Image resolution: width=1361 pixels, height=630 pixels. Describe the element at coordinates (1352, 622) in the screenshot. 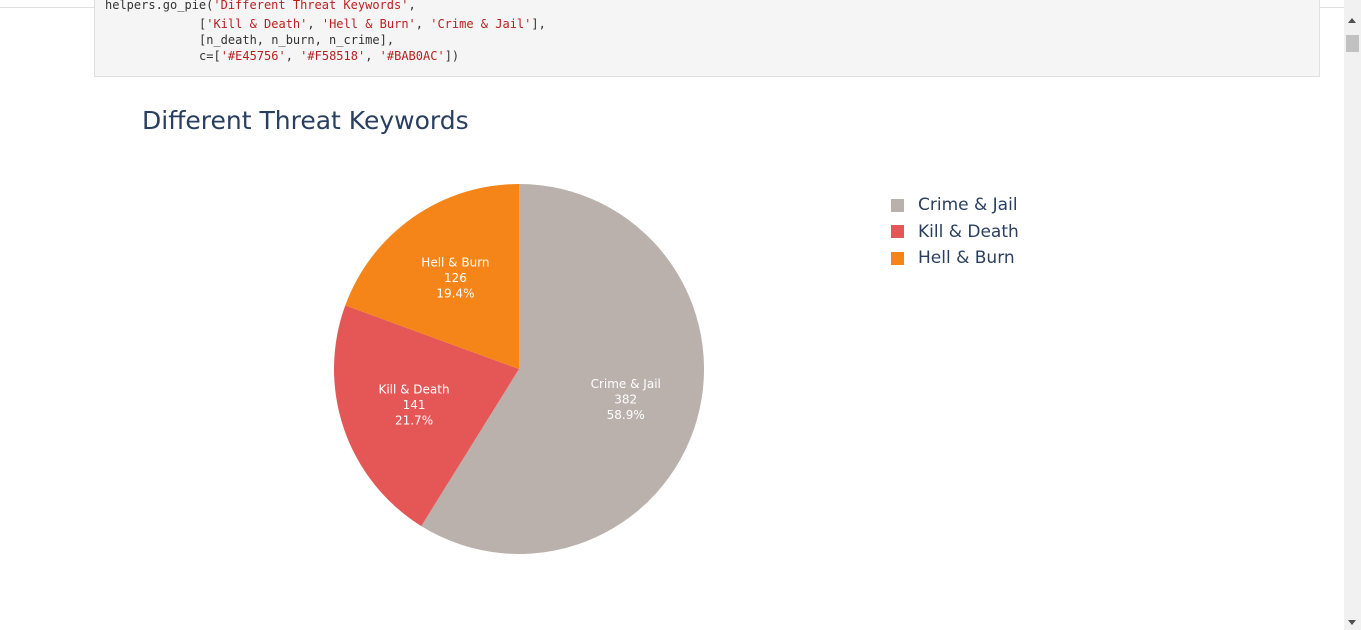

I see `scroll-down-arrow-icon` at that location.